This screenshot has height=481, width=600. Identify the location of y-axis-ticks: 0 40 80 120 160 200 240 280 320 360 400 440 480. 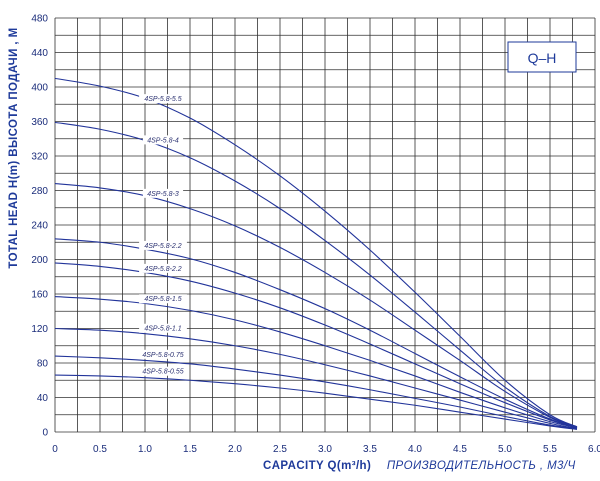
(39, 226).